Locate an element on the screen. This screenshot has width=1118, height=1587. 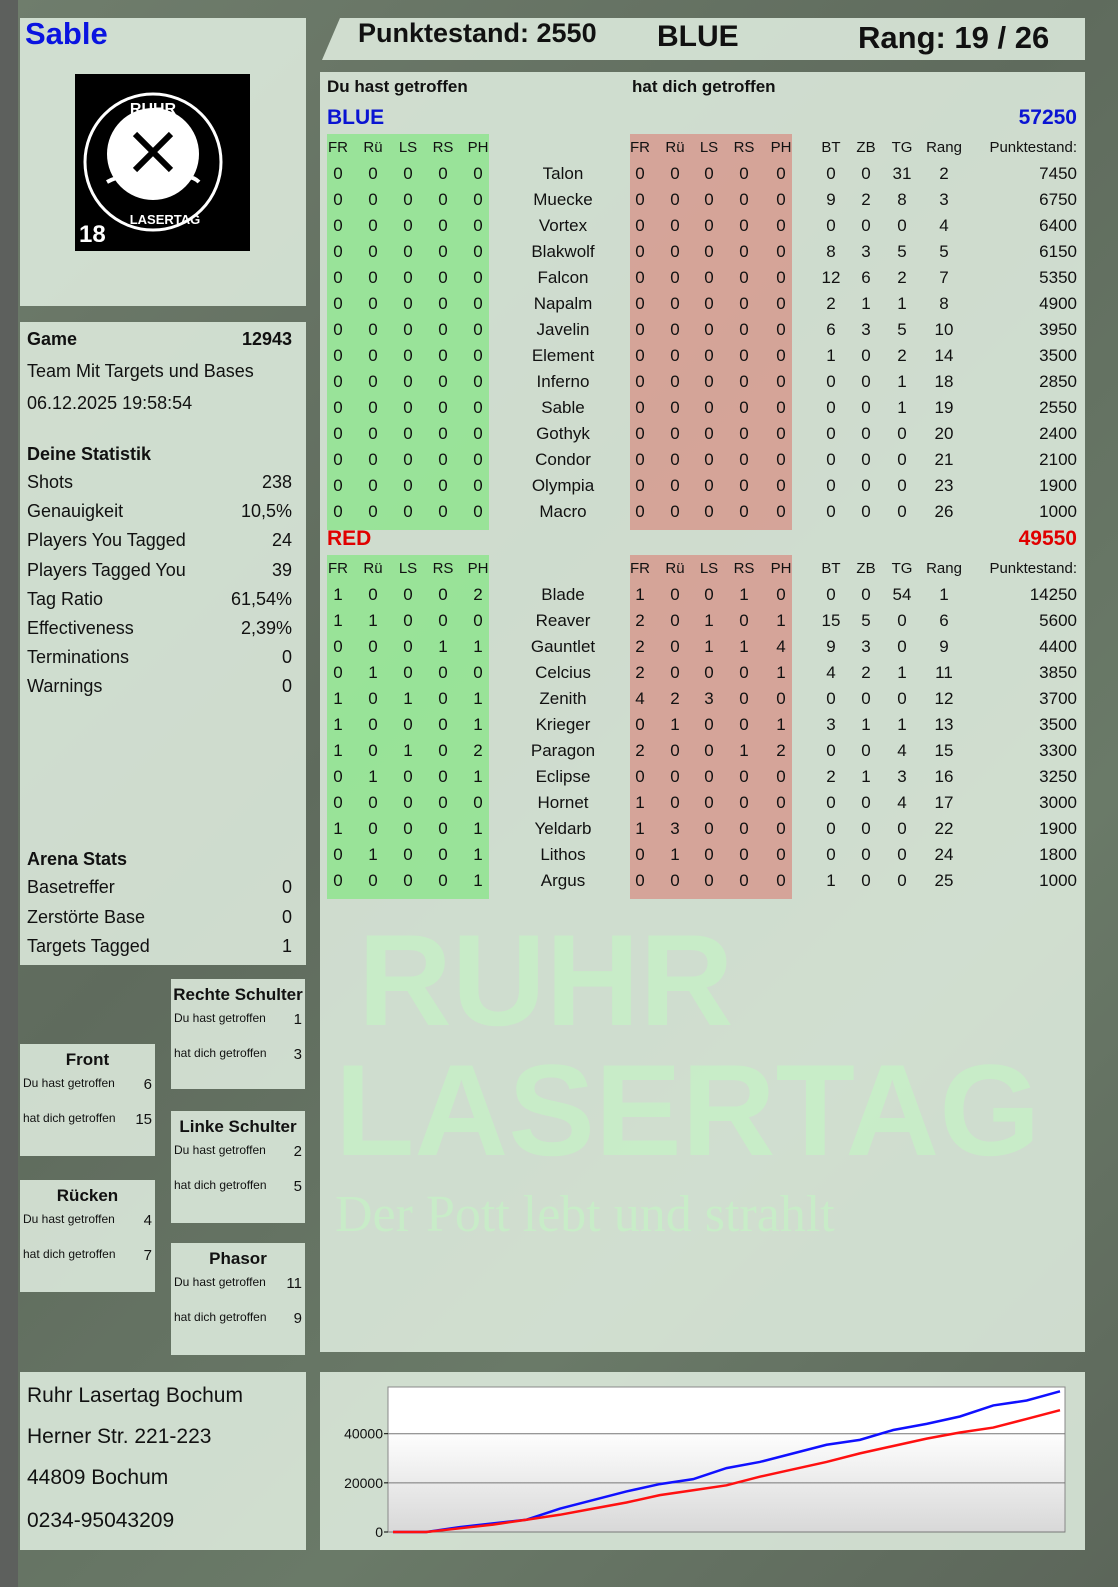
stat-row: Genauigkeit 10,5% is located at coordinates (159, 511).